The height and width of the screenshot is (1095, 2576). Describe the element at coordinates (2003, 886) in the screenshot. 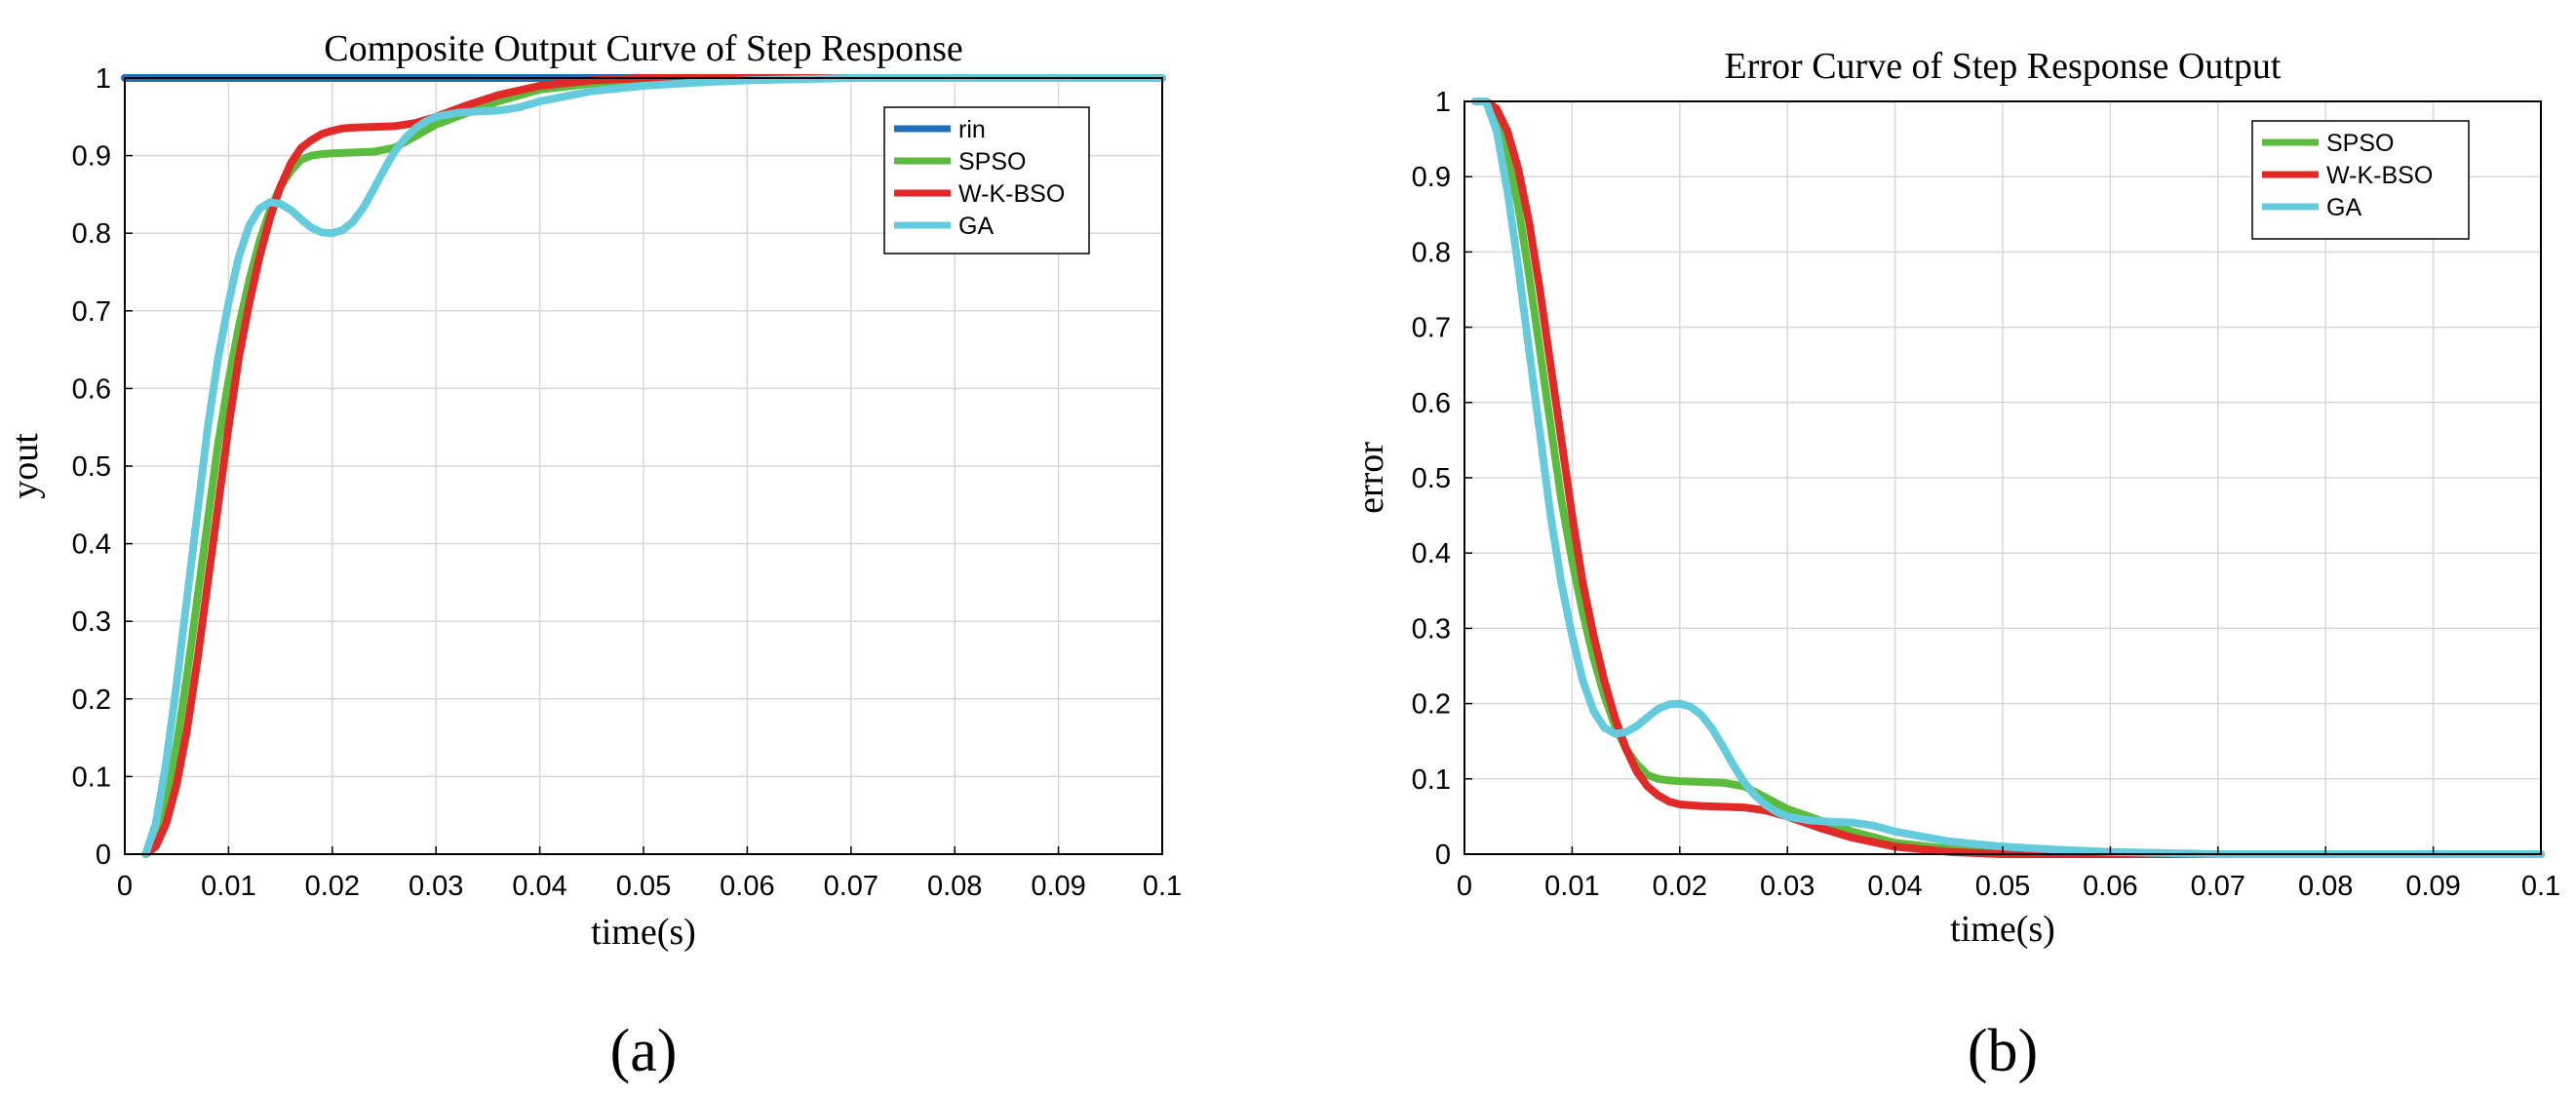

I see `chart-b-x-tick-label: 0.05` at that location.